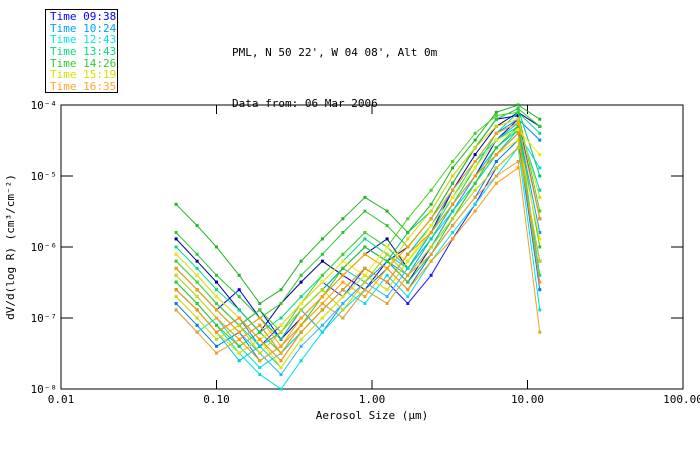  I want to click on y-tick-label: 10⁻⁸, so click(44, 389).